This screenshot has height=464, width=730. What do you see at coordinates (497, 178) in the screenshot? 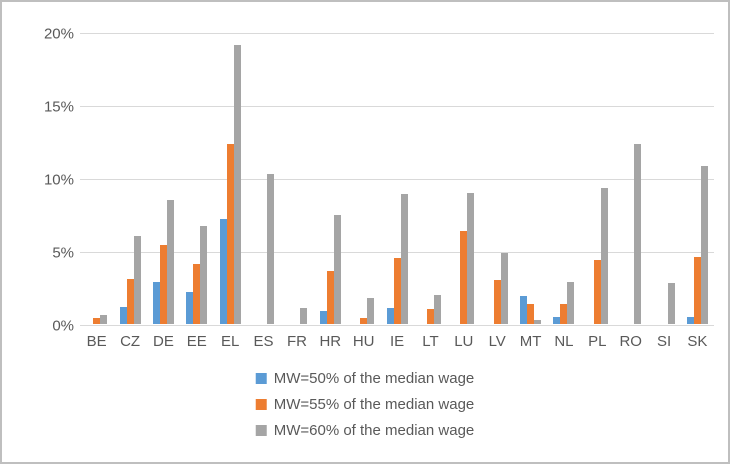
I see `bar-group-lv` at bounding box center [497, 178].